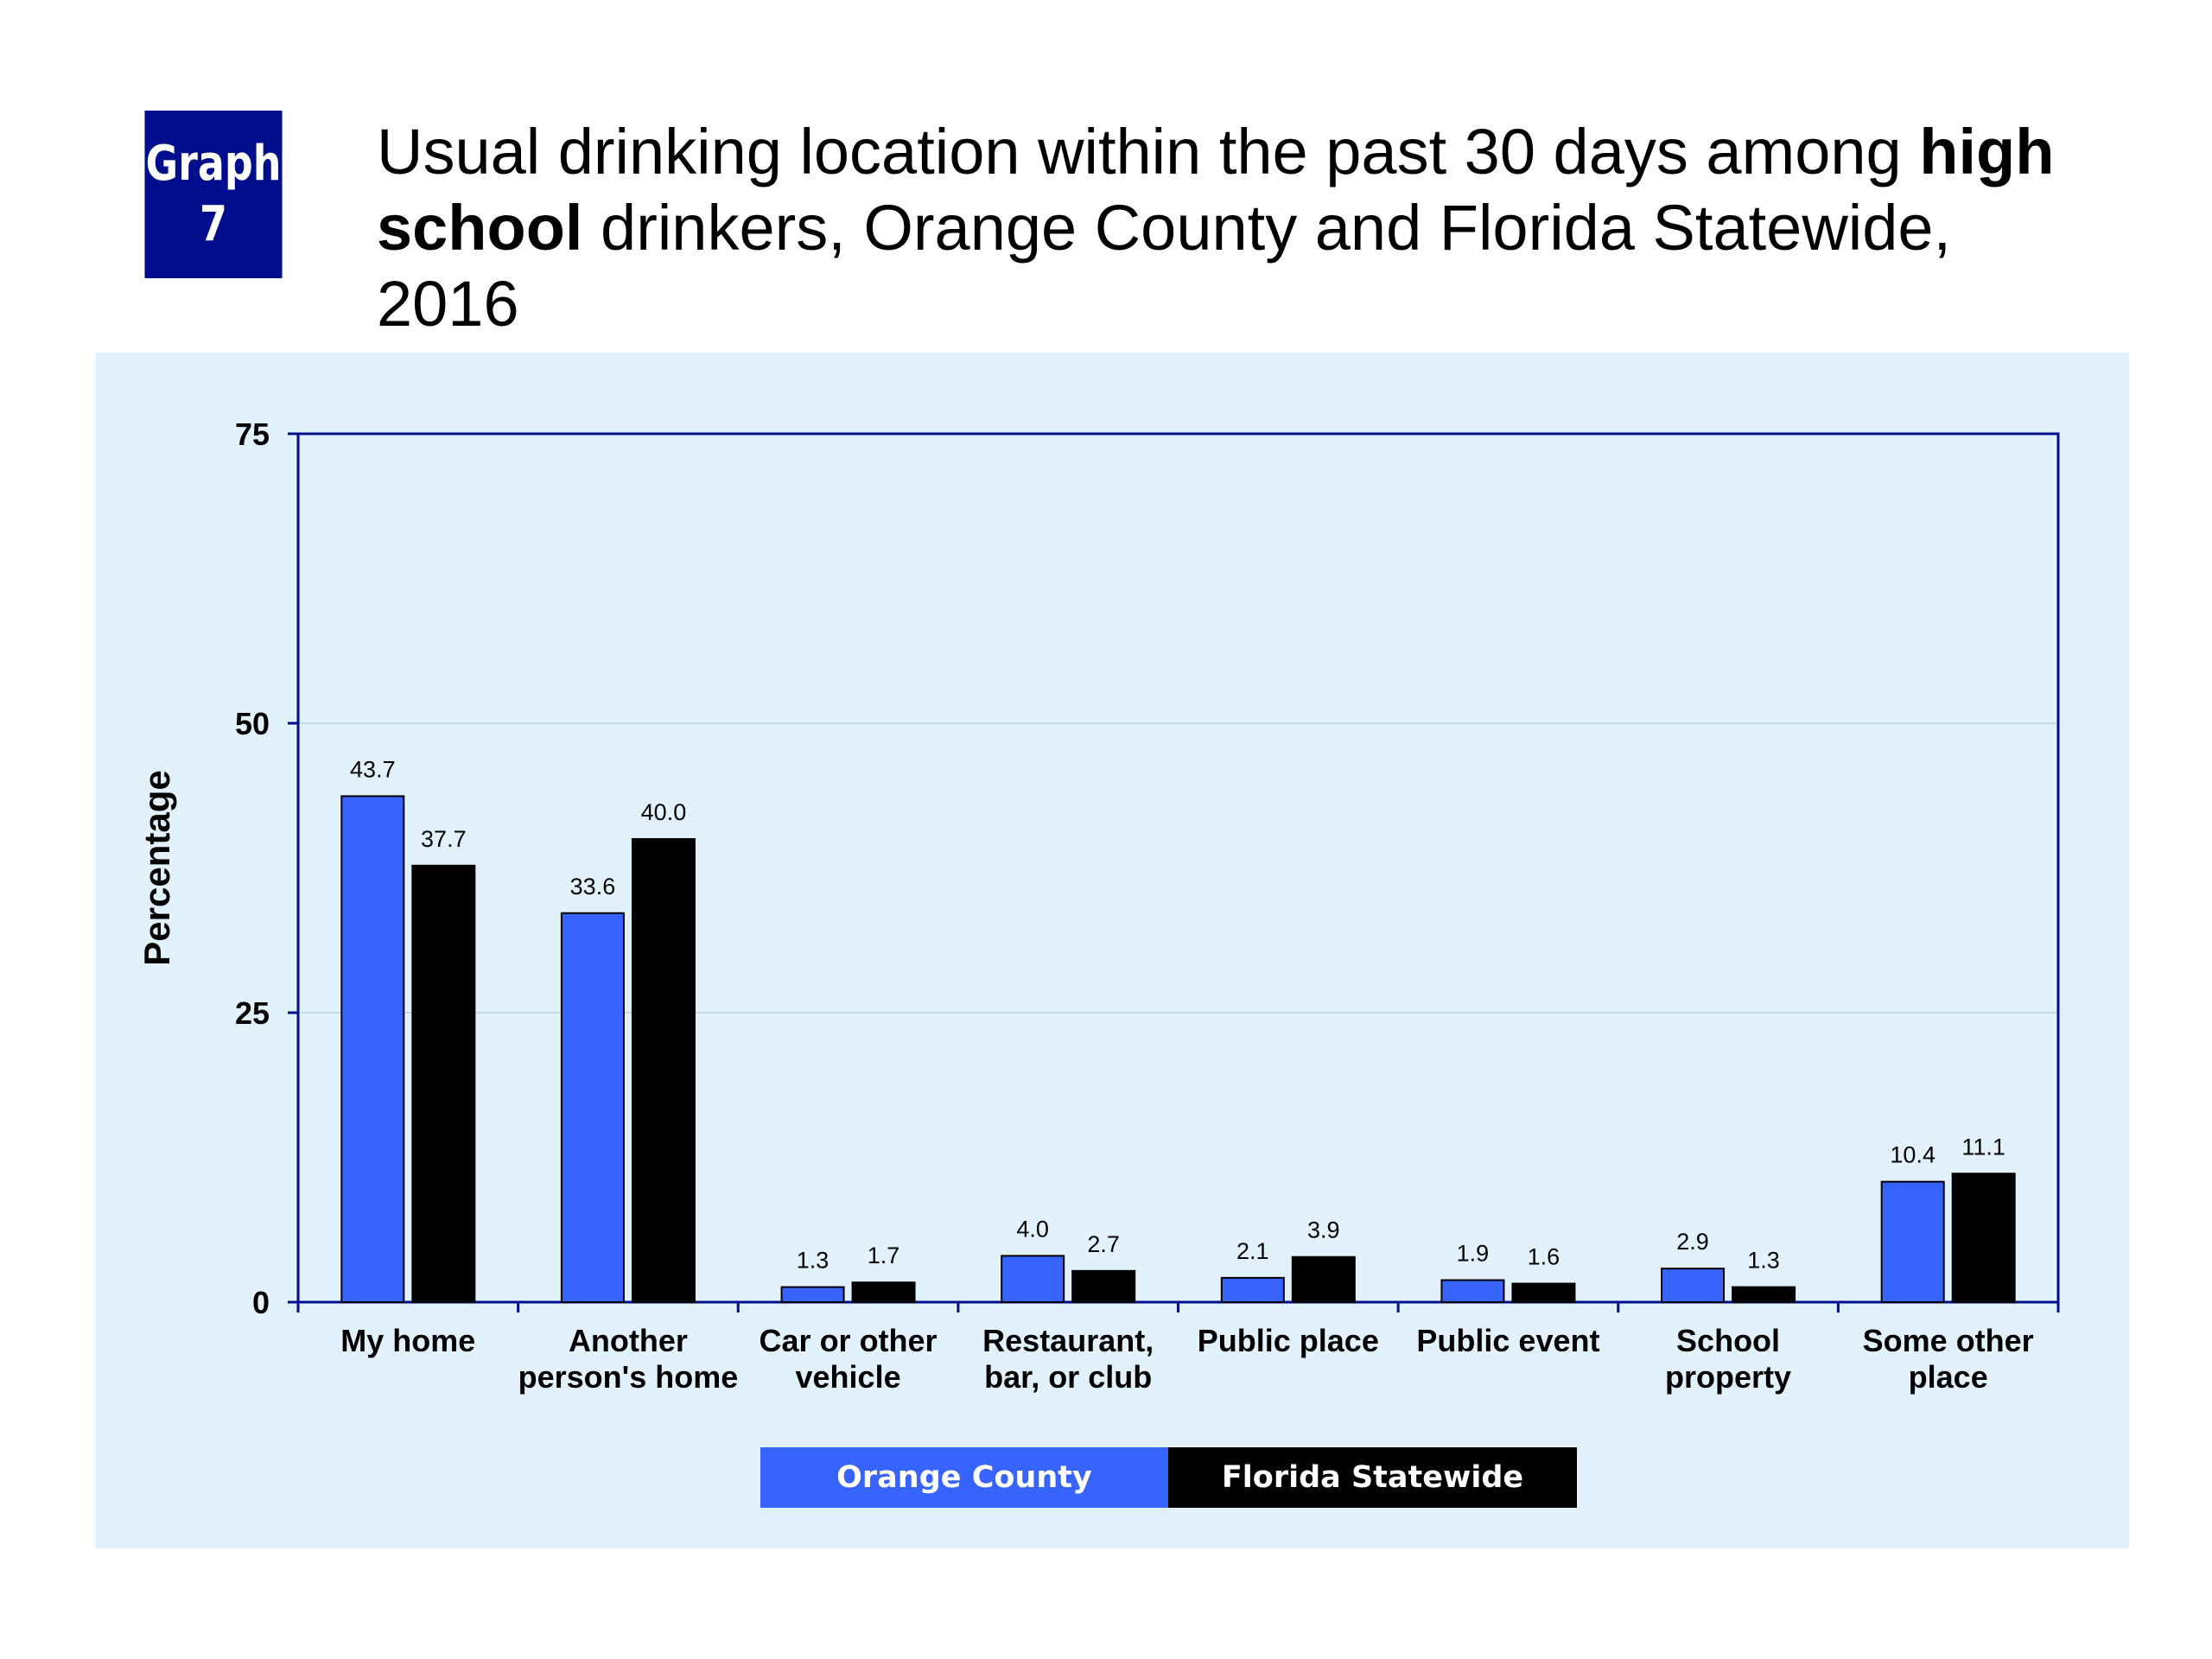  I want to click on y-tick-label-0: 0, so click(261, 1302).